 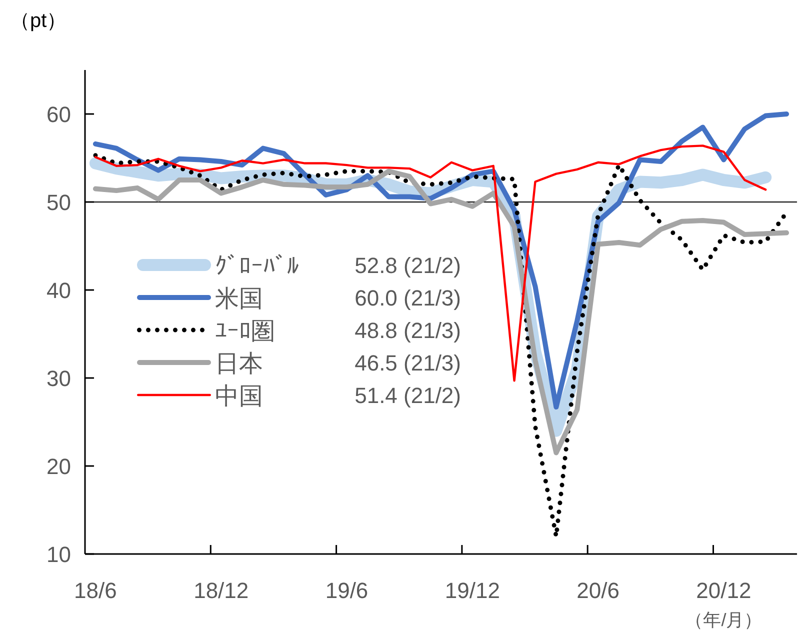 What do you see at coordinates (245, 331) in the screenshot?
I see `legend-label: ﾕｰﾛ圏` at bounding box center [245, 331].